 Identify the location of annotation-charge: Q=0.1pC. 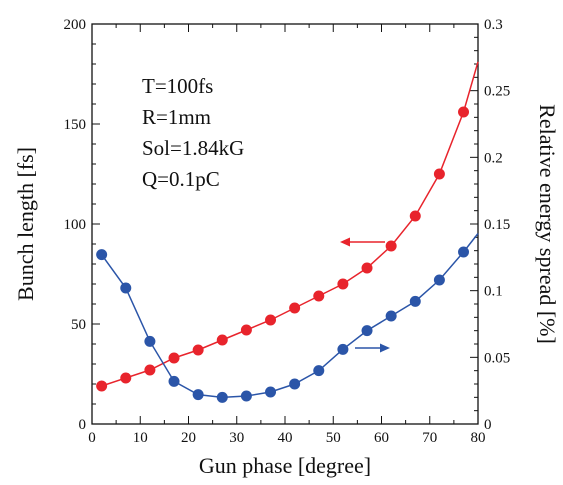
(181, 179).